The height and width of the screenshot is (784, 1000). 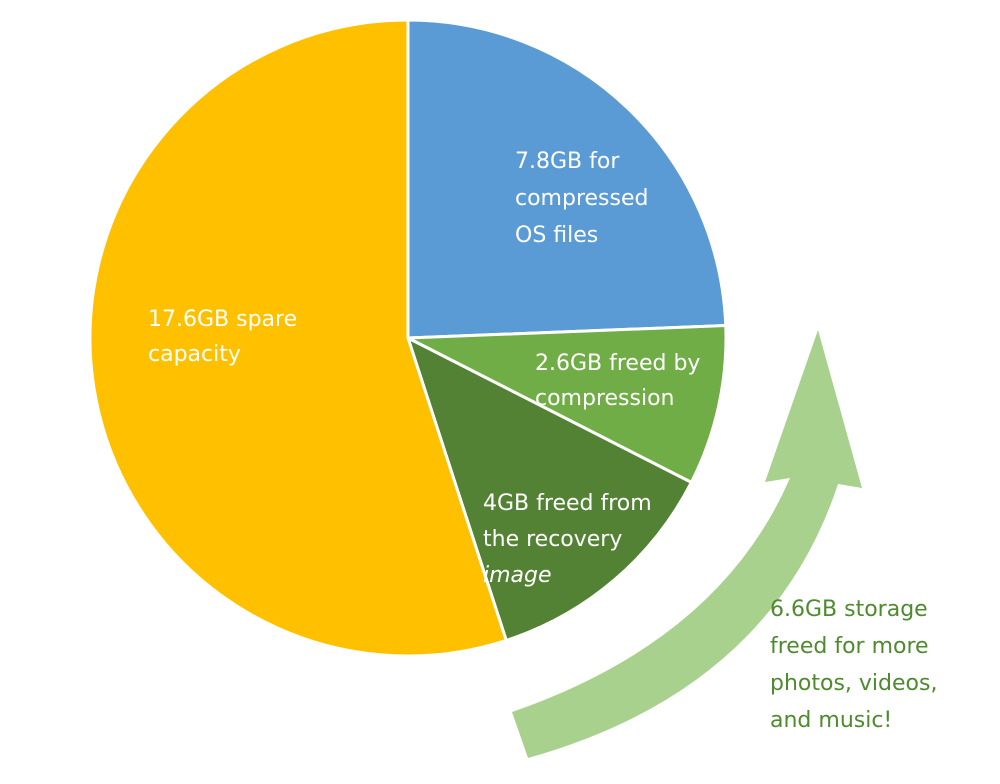 I want to click on slice-label: 2.6GB freed by, so click(x=617, y=363).